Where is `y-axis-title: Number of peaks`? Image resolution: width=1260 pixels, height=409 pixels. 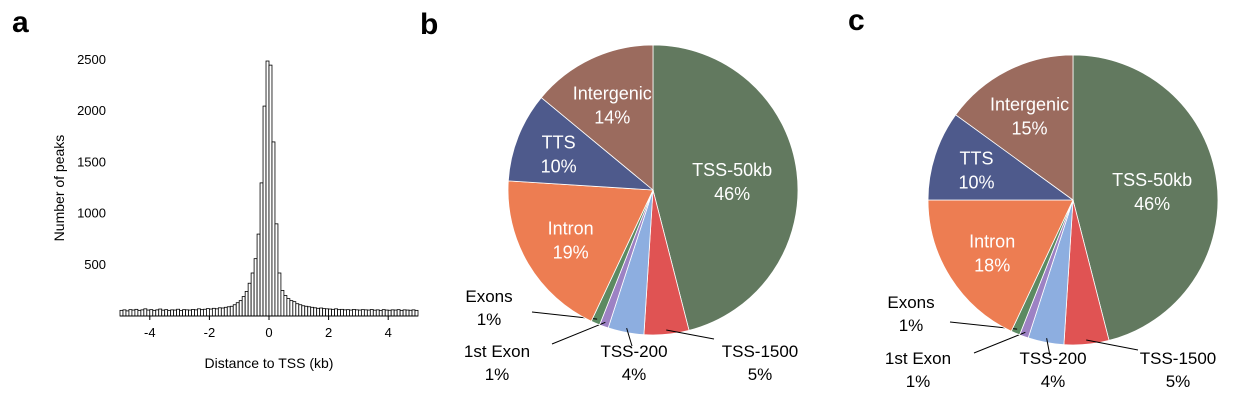 y-axis-title: Number of peaks is located at coordinates (59, 188).